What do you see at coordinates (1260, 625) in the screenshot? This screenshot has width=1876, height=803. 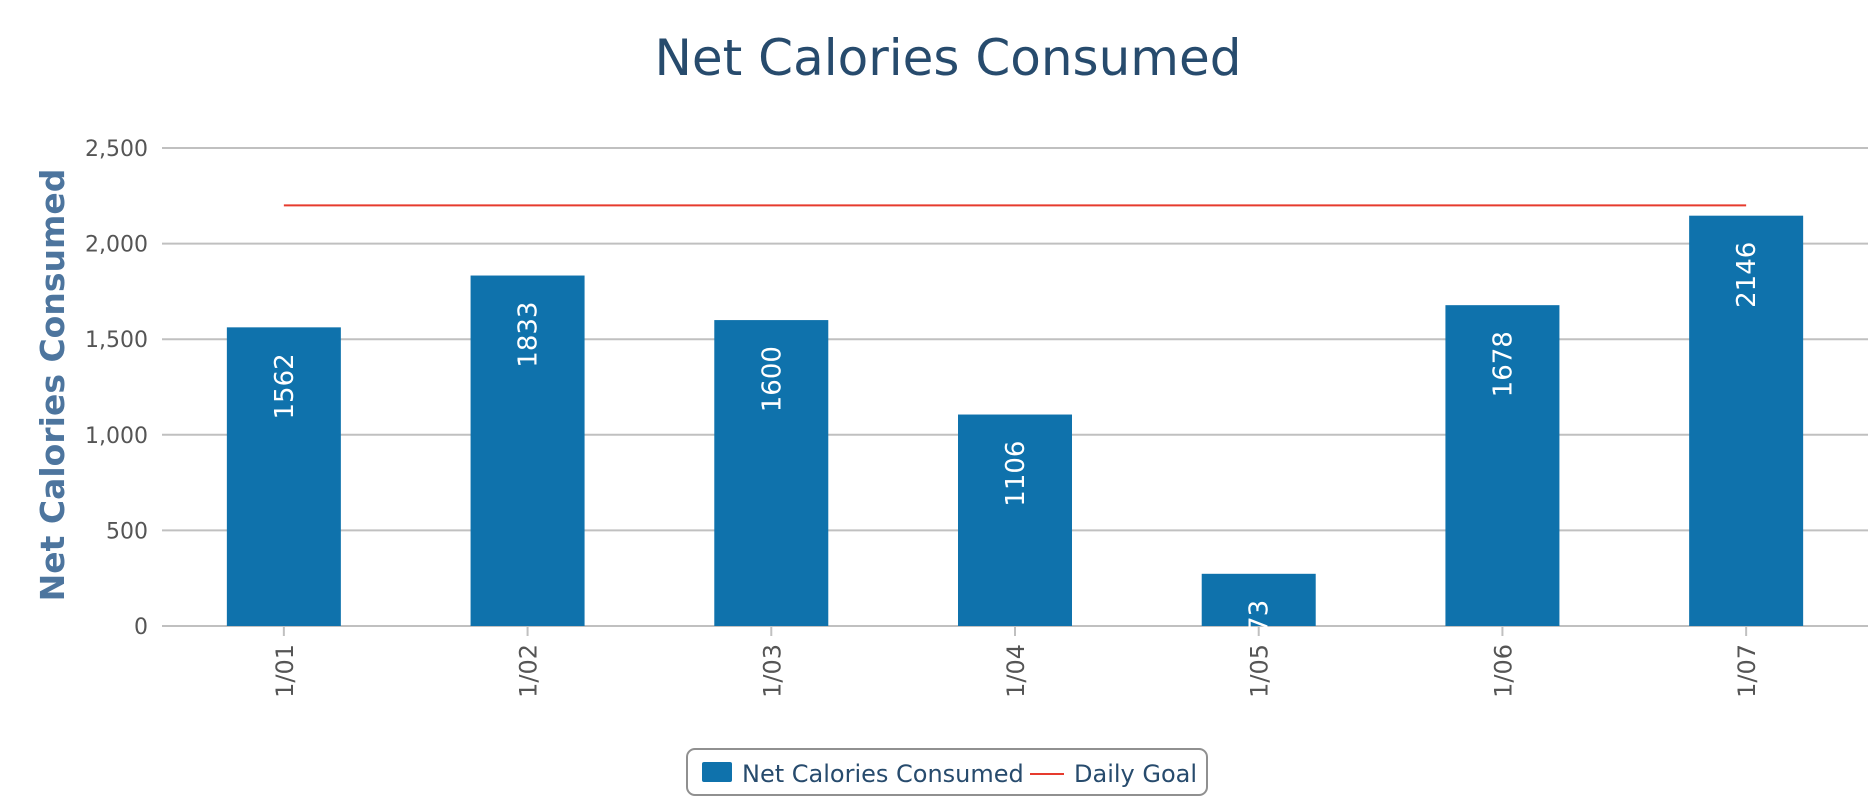 I see `bar-data-label: 273` at bounding box center [1260, 625].